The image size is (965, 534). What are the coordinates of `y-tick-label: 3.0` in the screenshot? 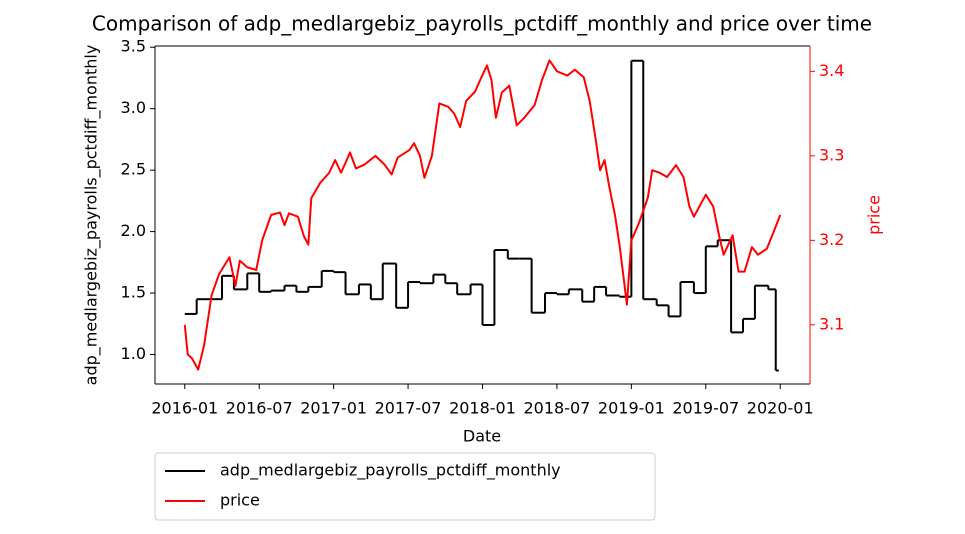 It's located at (133, 107).